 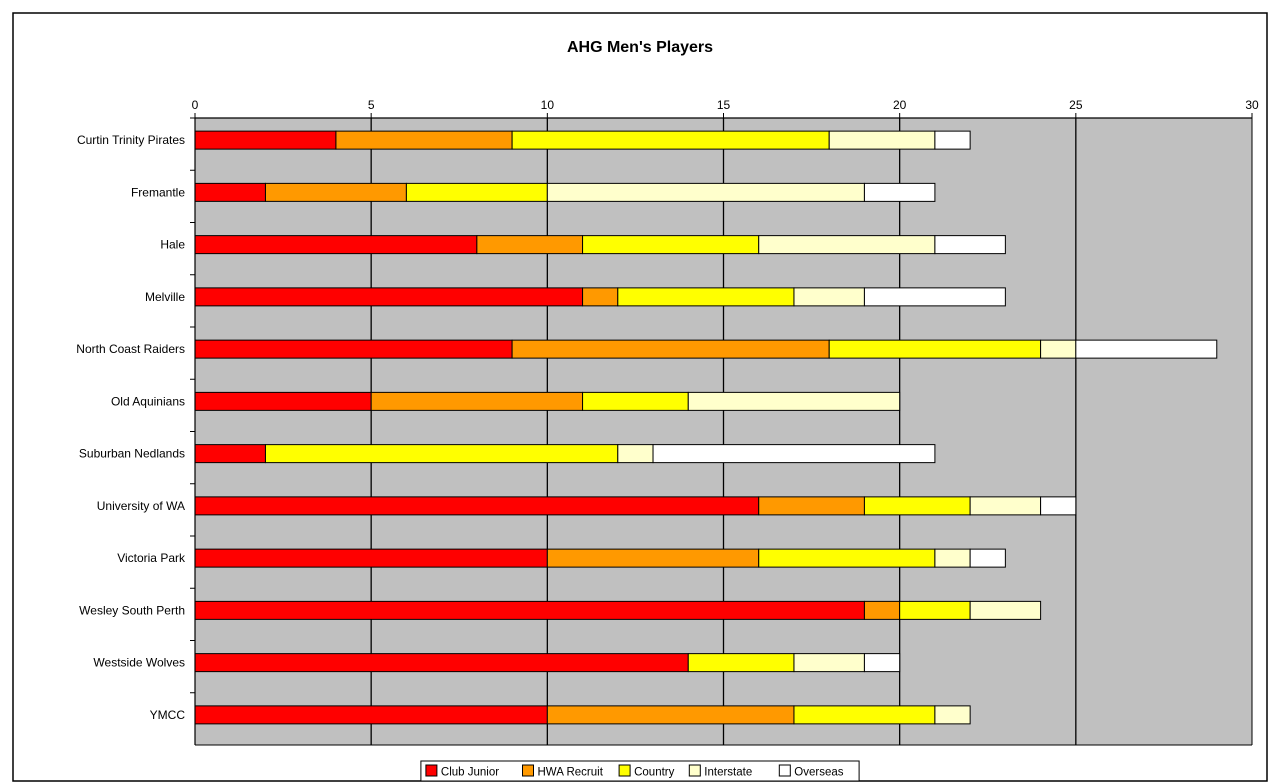 What do you see at coordinates (158, 192) in the screenshot?
I see `category-label: Fremantle` at bounding box center [158, 192].